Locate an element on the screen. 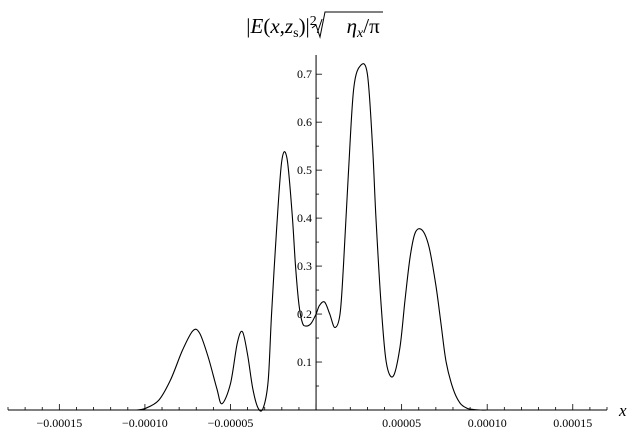 This screenshot has height=434, width=627. title-sqrt-sign is located at coordinates (347, 25).